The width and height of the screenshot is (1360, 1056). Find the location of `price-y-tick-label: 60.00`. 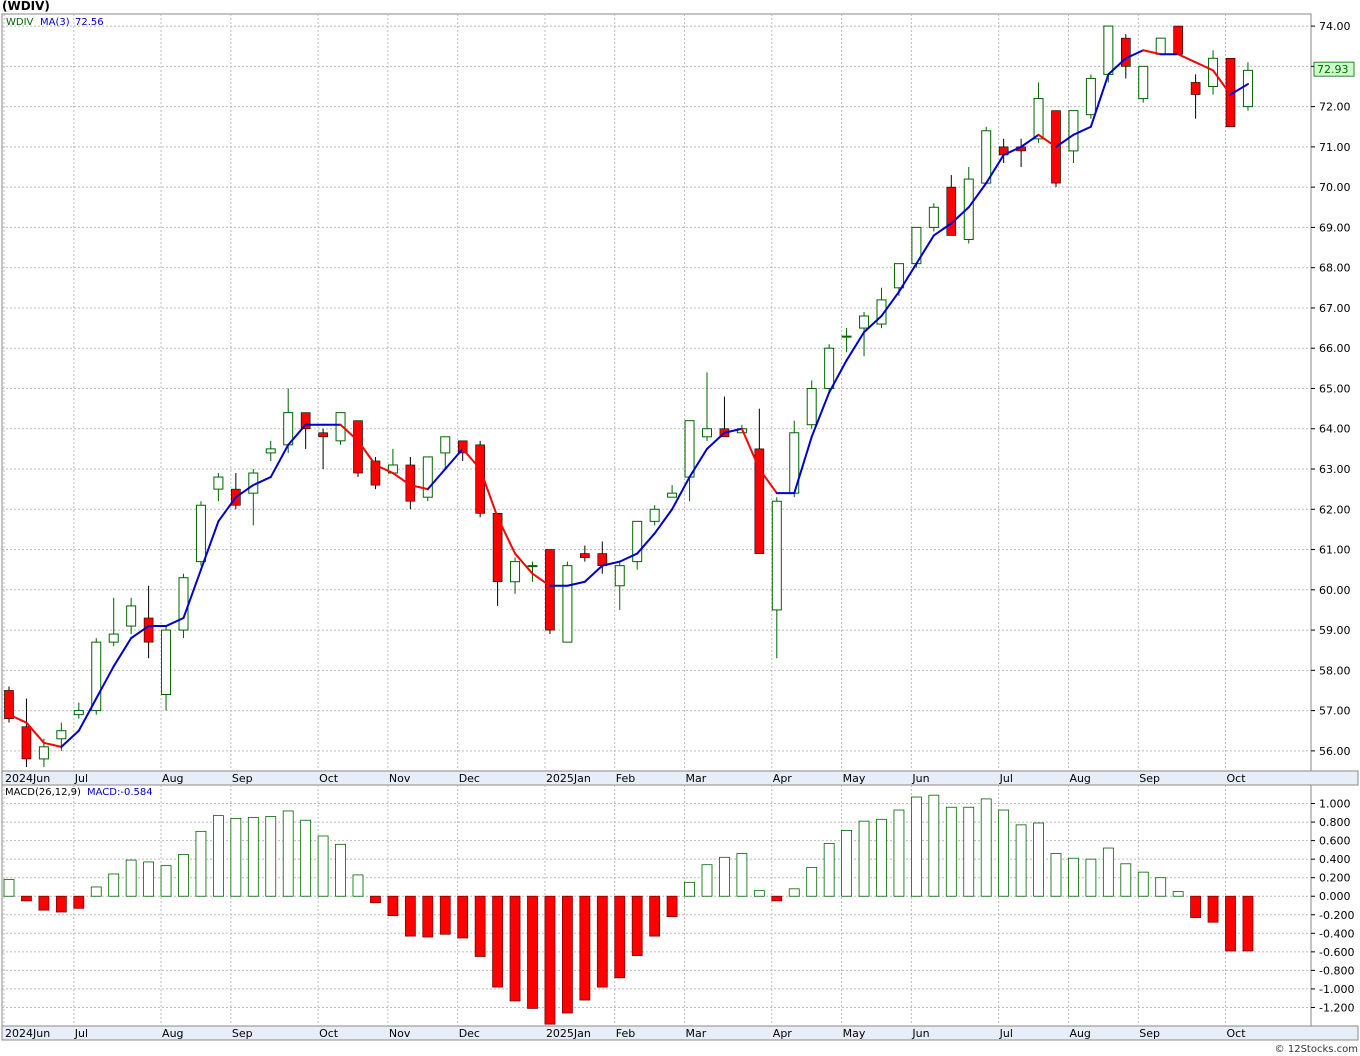

price-y-tick-label: 60.00 is located at coordinates (1335, 590).